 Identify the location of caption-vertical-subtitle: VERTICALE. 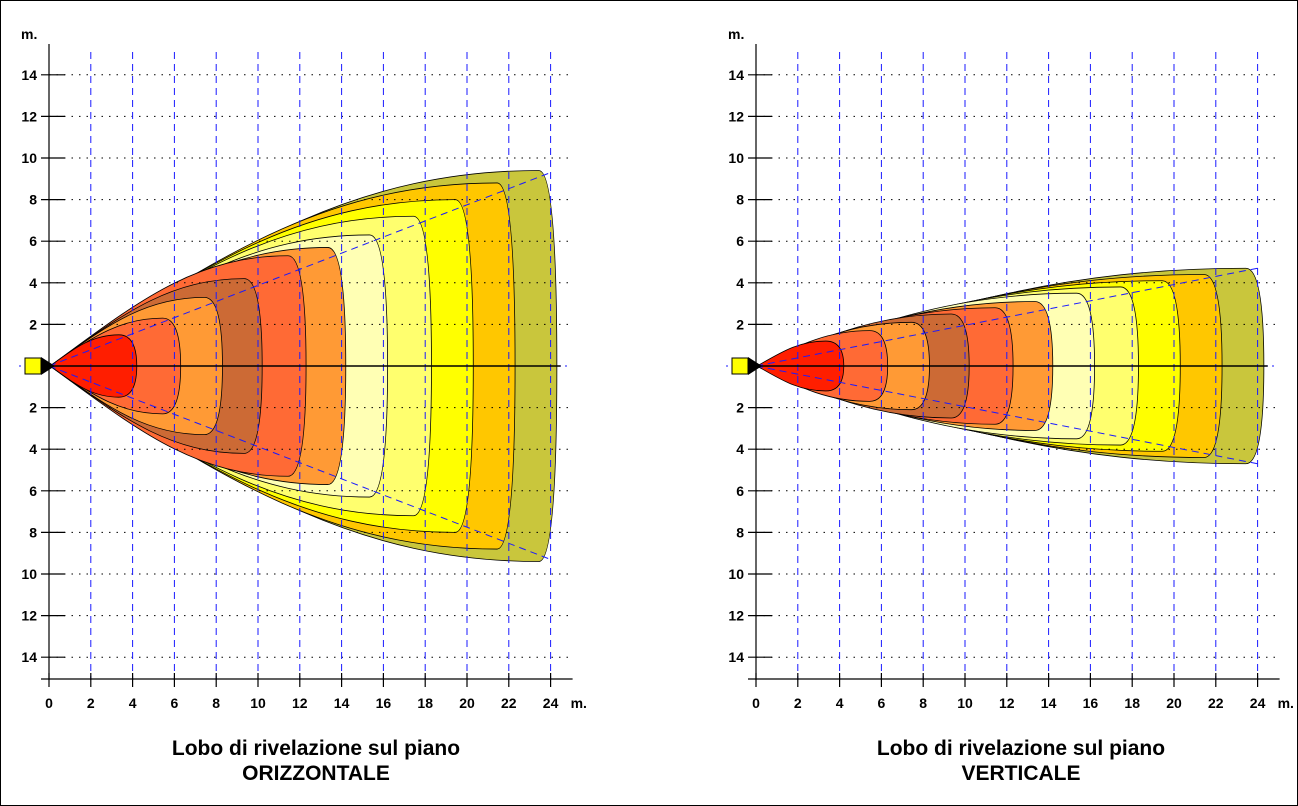
(1021, 773).